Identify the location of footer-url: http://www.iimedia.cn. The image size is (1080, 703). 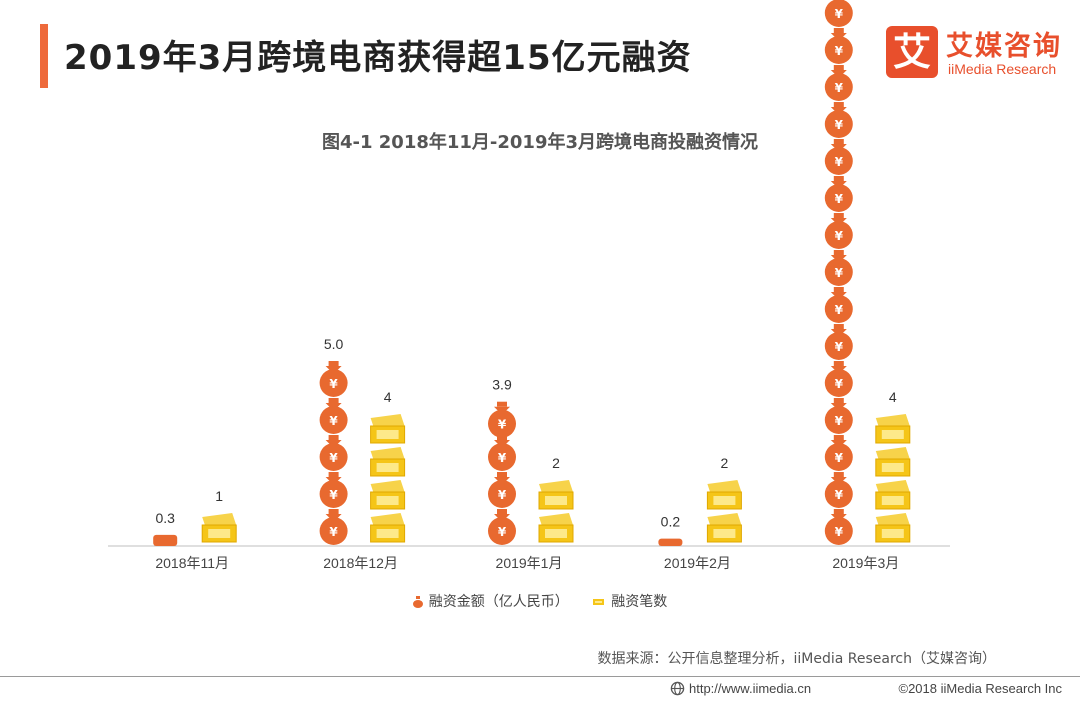
(740, 688).